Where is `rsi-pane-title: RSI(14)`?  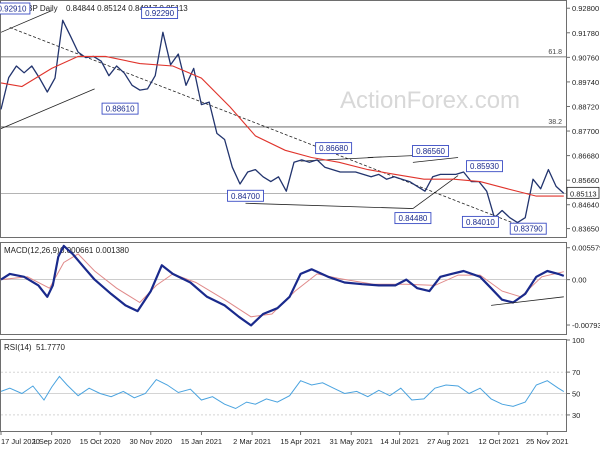
rsi-pane-title: RSI(14) is located at coordinates (18, 347).